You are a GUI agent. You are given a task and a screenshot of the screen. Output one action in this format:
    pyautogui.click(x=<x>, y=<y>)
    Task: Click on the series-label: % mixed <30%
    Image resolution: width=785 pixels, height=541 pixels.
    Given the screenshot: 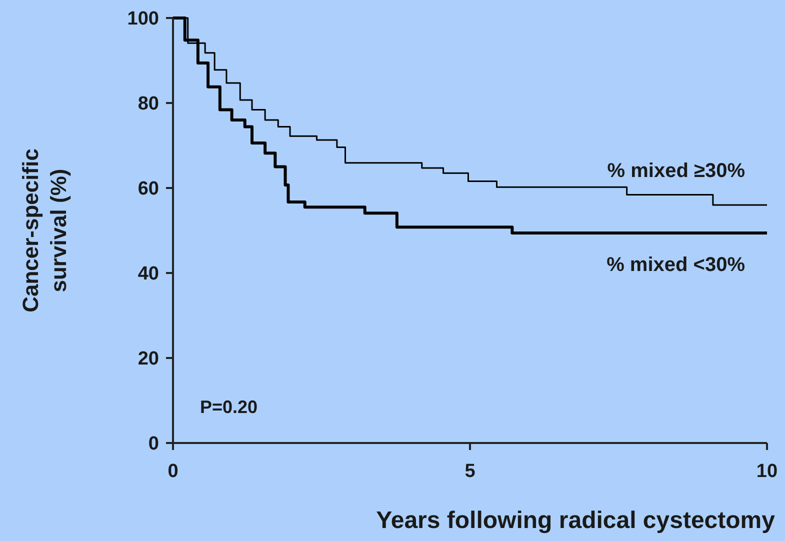 What is the action you would take?
    pyautogui.click(x=676, y=265)
    